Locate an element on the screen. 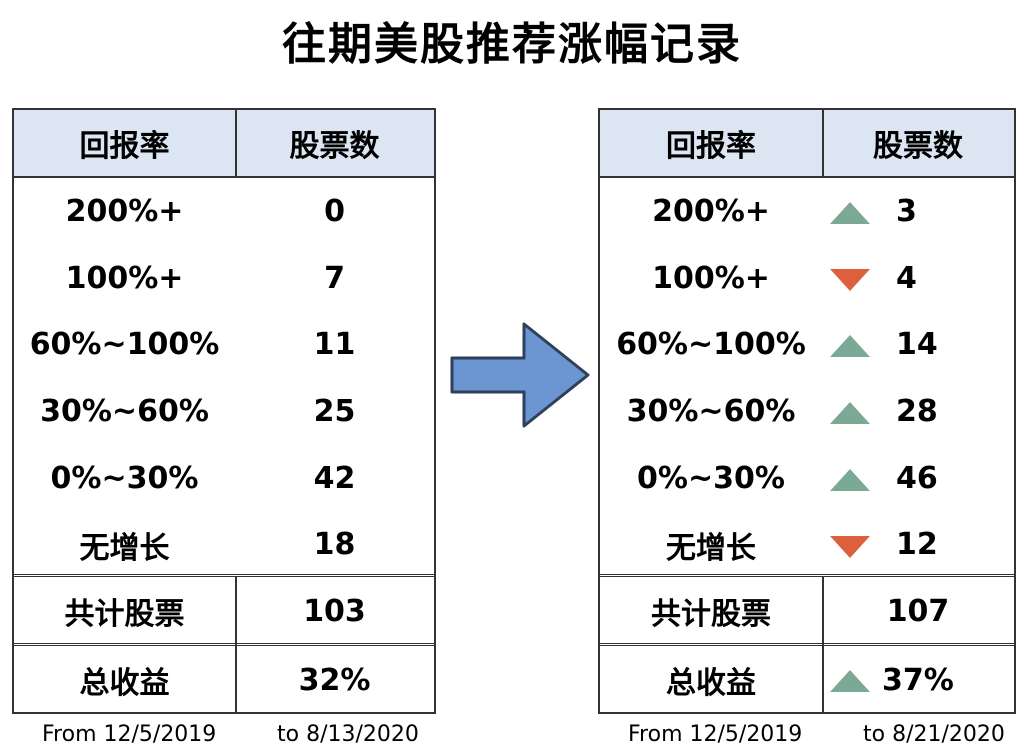 This screenshot has width=1024, height=753. total-value: 107 is located at coordinates (918, 611).